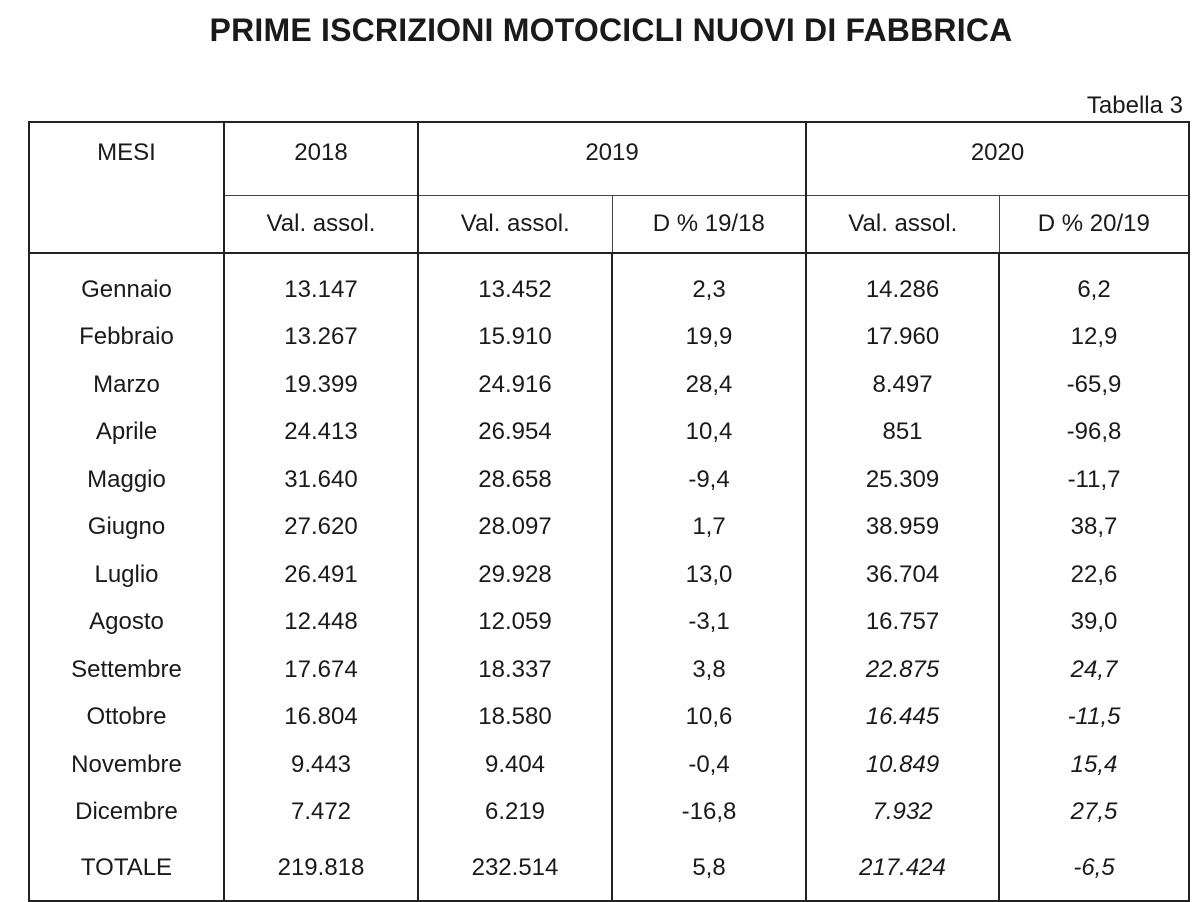 Image resolution: width=1199 pixels, height=902 pixels. What do you see at coordinates (708, 385) in the screenshot?
I see `cell-delta-19-18: 28,4` at bounding box center [708, 385].